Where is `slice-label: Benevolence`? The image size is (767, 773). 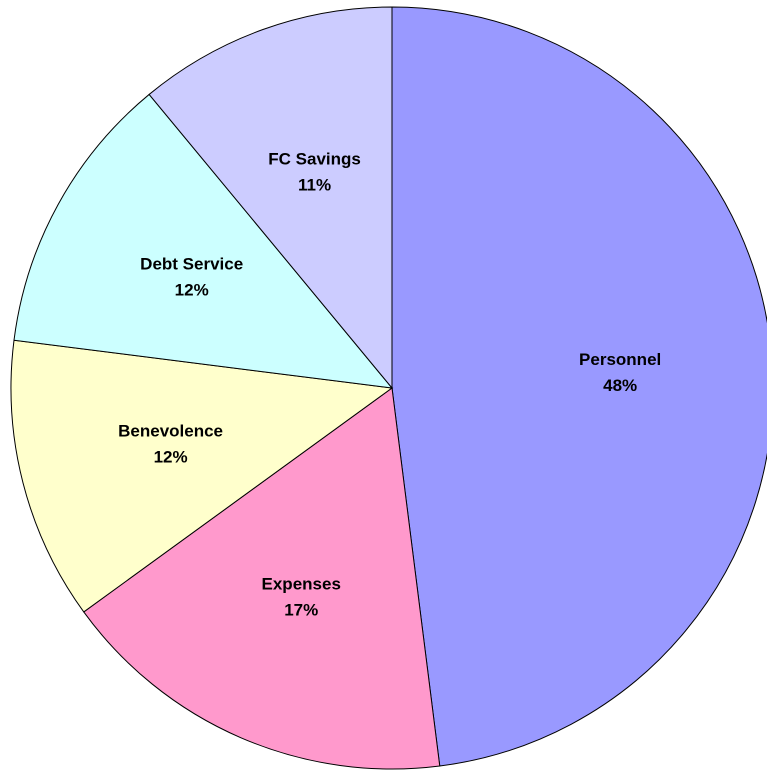 slice-label: Benevolence is located at coordinates (170, 430).